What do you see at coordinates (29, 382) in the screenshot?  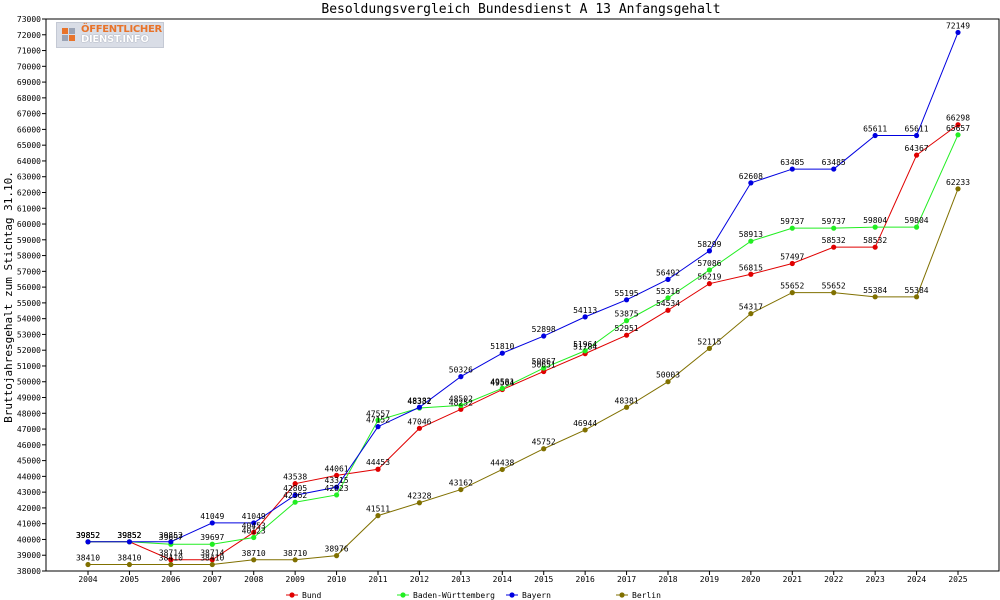 I see `y-tick-label: 50000` at bounding box center [29, 382].